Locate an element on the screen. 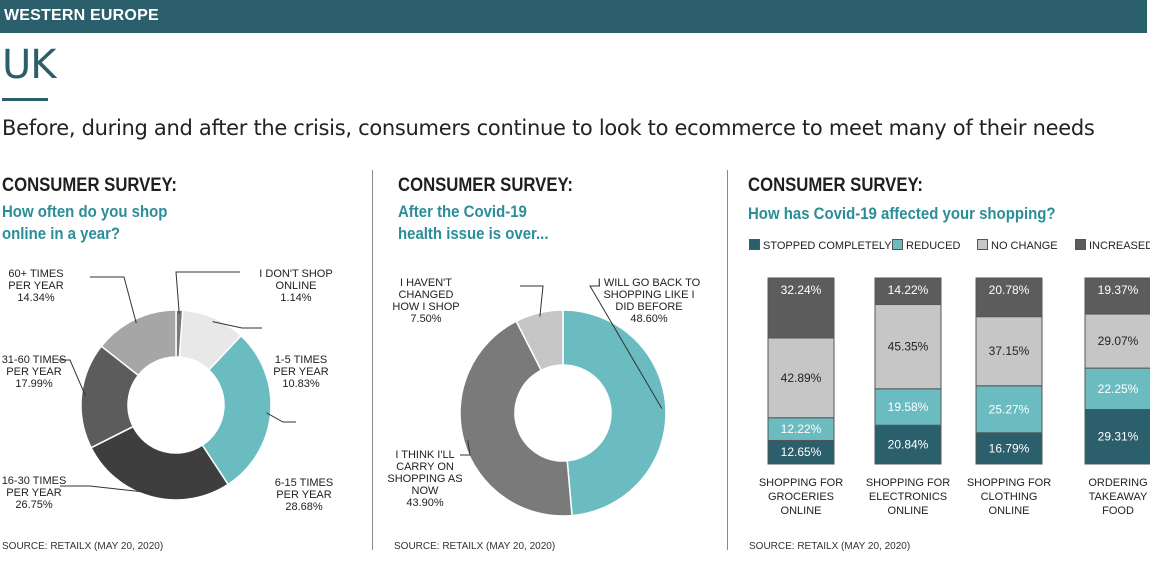 Image resolution: width=1150 pixels, height=572 pixels. bar-value-label: 12.65% is located at coordinates (801, 452).